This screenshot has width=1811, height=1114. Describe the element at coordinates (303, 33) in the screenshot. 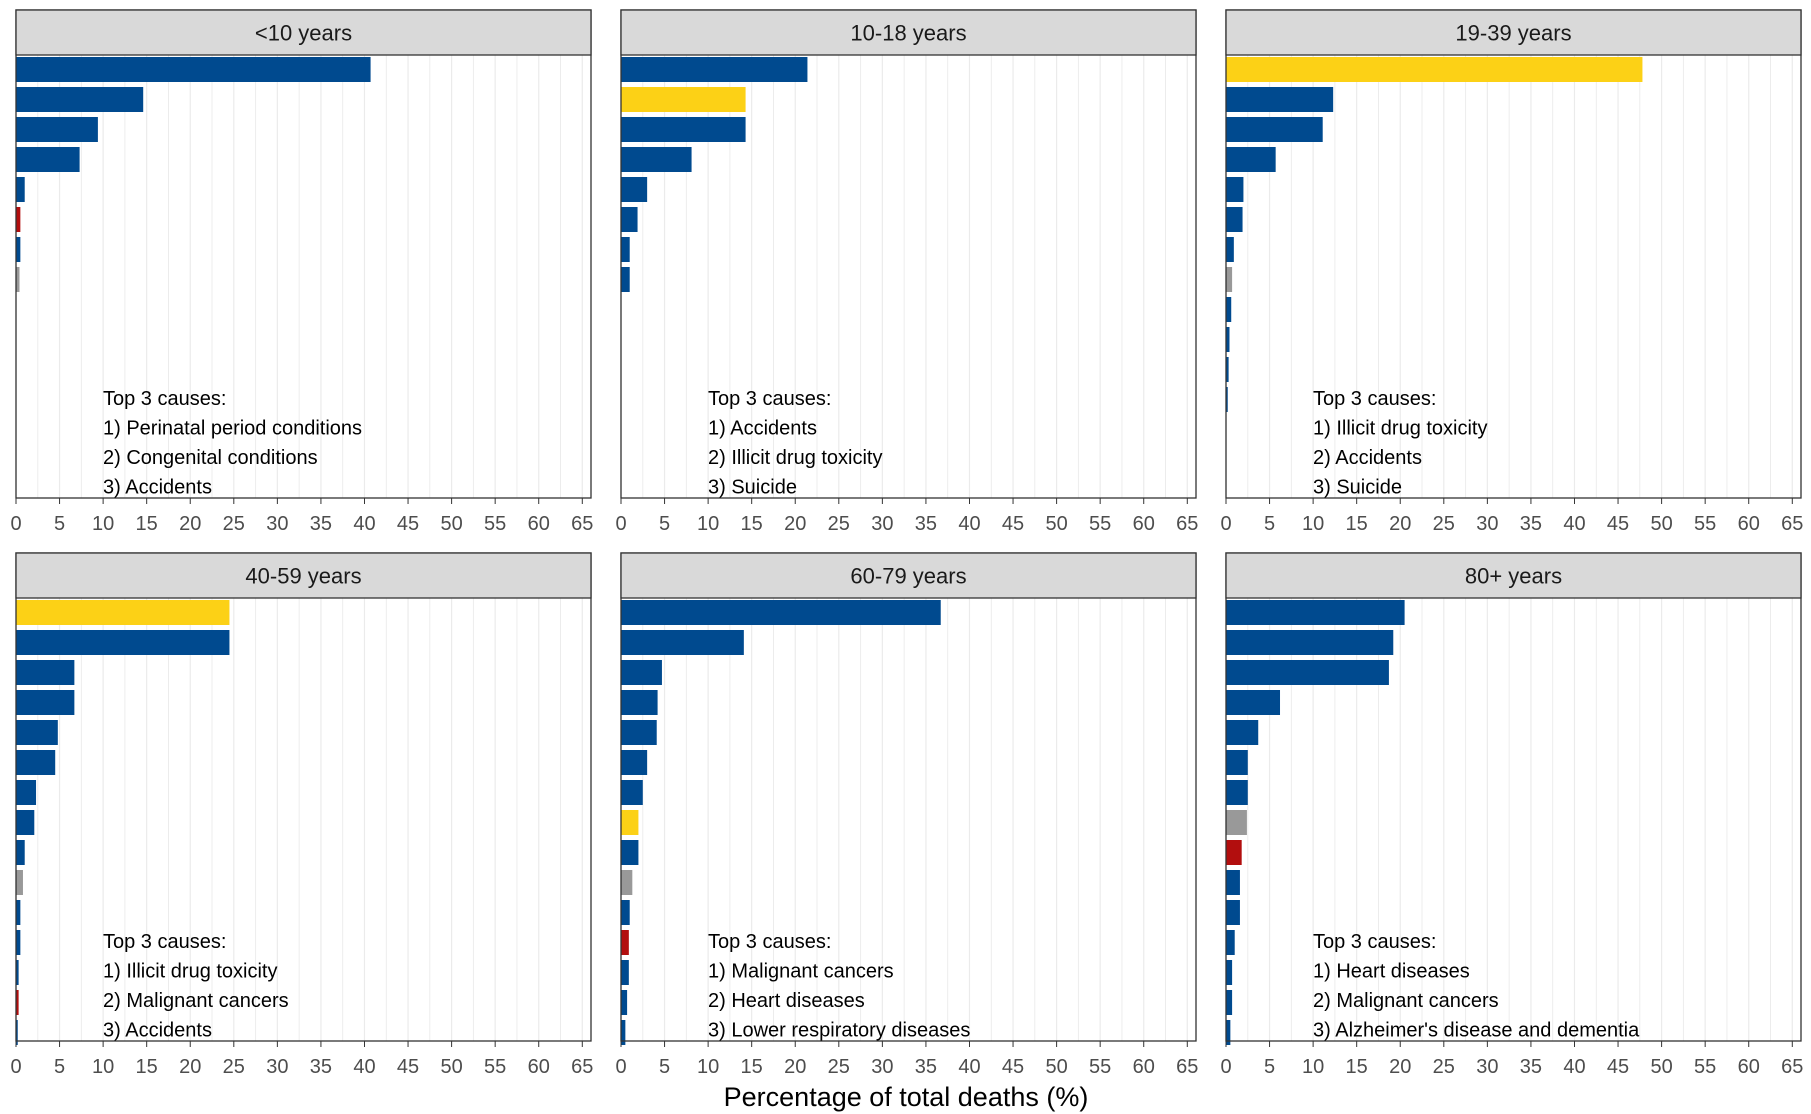

I see `facet-title: <10 years` at that location.